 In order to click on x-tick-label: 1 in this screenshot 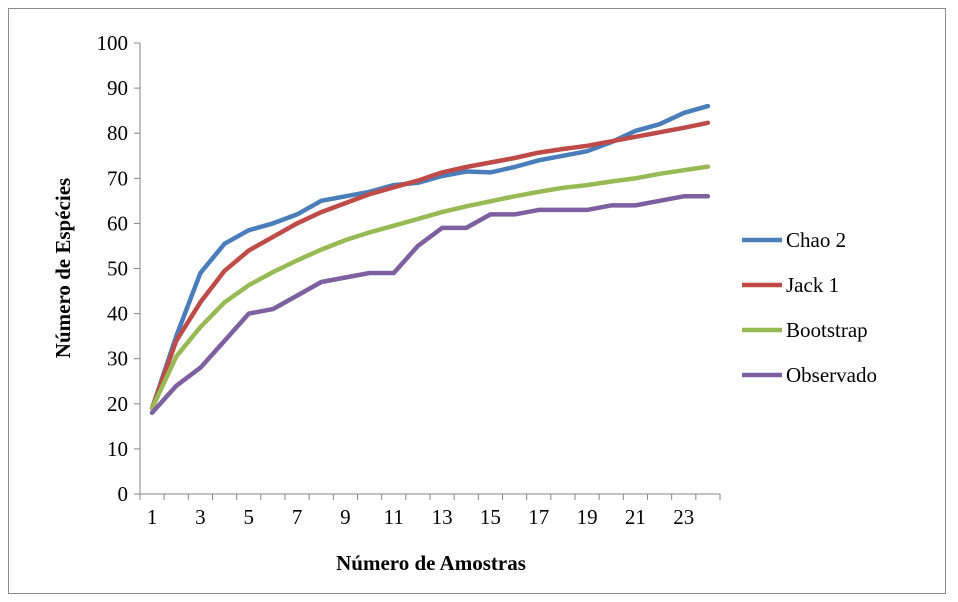, I will do `click(152, 517)`.